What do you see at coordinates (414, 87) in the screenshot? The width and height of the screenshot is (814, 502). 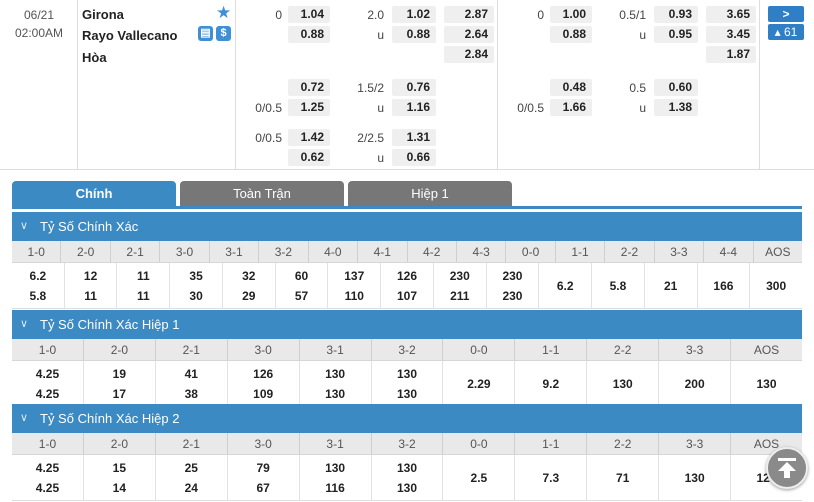 I see `odds-cell: 0.76` at bounding box center [414, 87].